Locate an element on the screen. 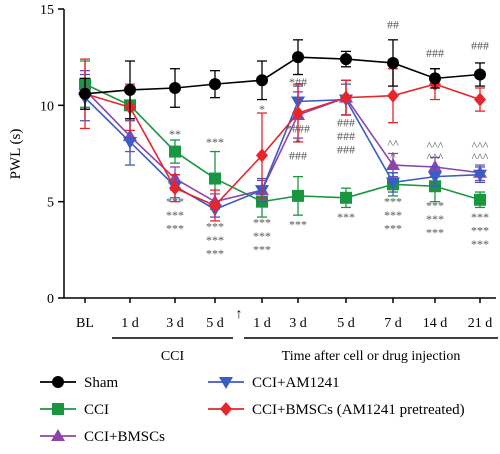  x-tick-label: 1 d is located at coordinates (262, 323).